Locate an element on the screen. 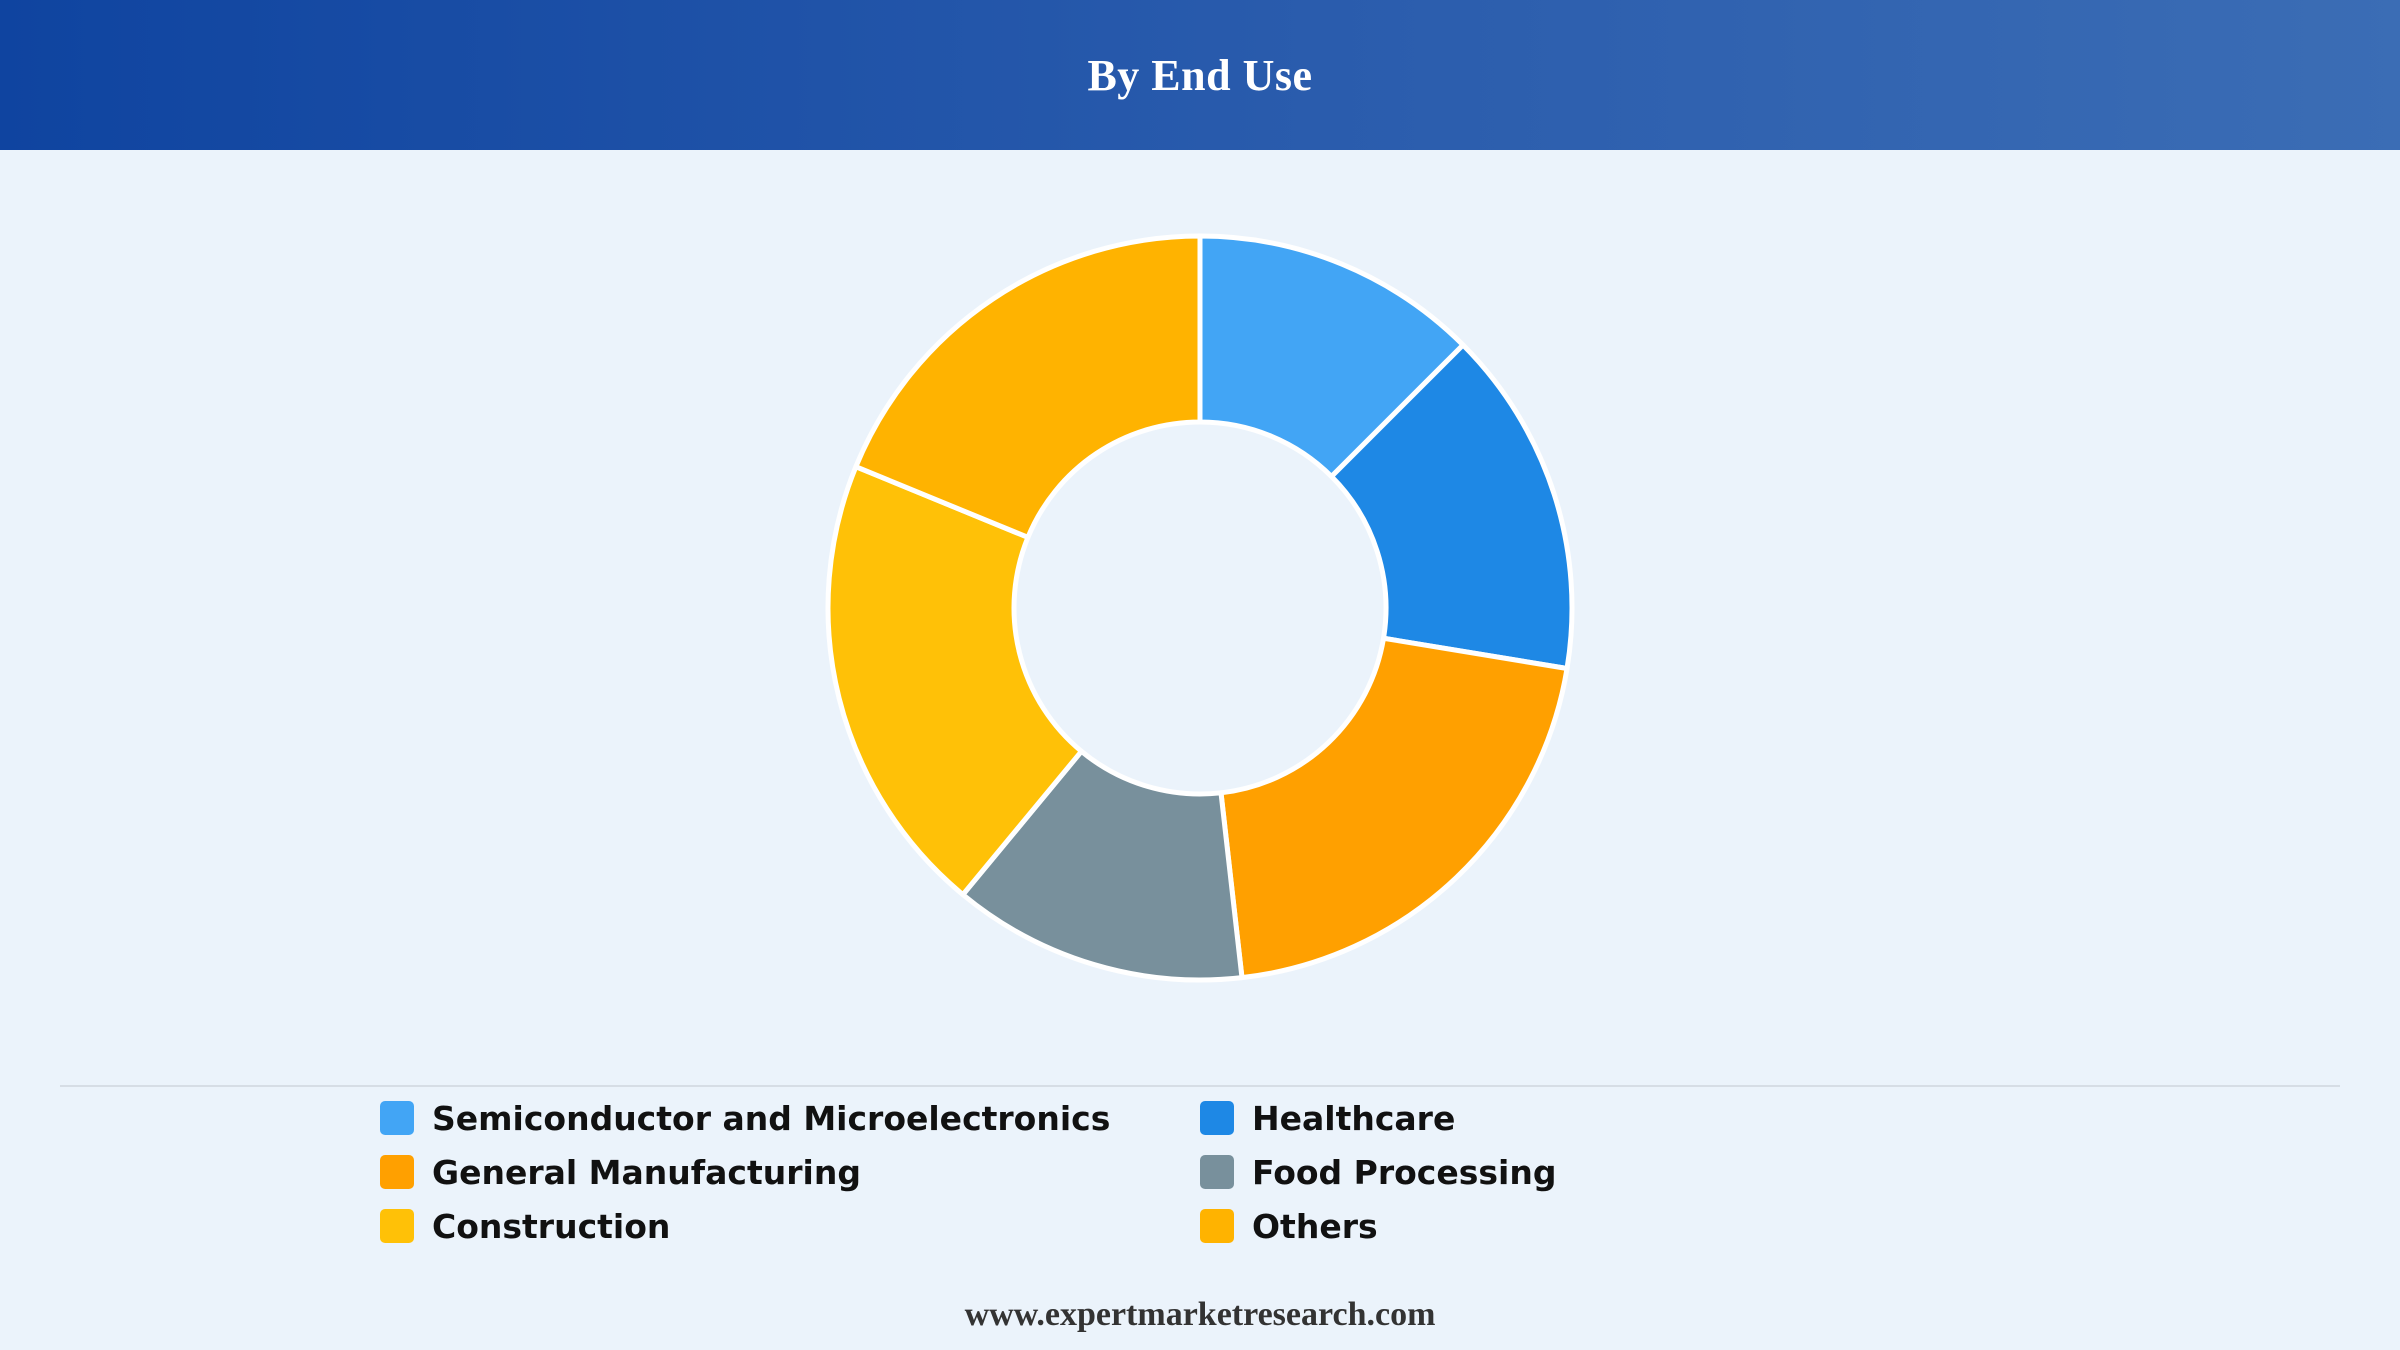 The width and height of the screenshot is (2400, 1350). legend-item-healthcare: Healthcare is located at coordinates (1440, 1118).